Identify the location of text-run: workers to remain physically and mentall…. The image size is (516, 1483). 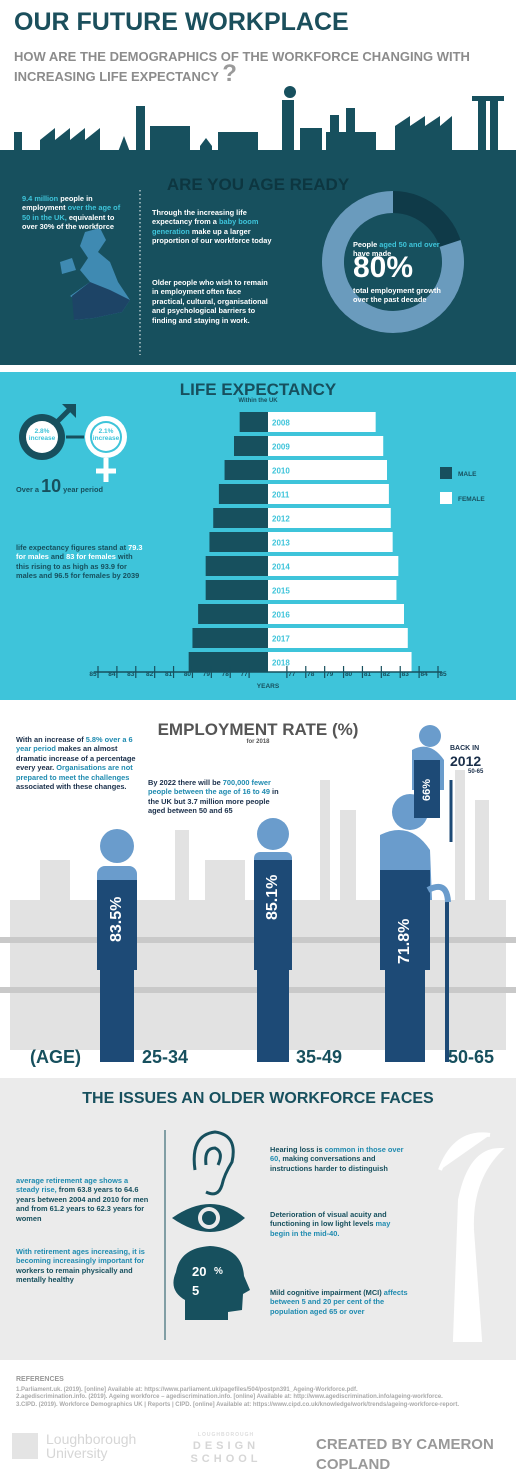
(74, 1275).